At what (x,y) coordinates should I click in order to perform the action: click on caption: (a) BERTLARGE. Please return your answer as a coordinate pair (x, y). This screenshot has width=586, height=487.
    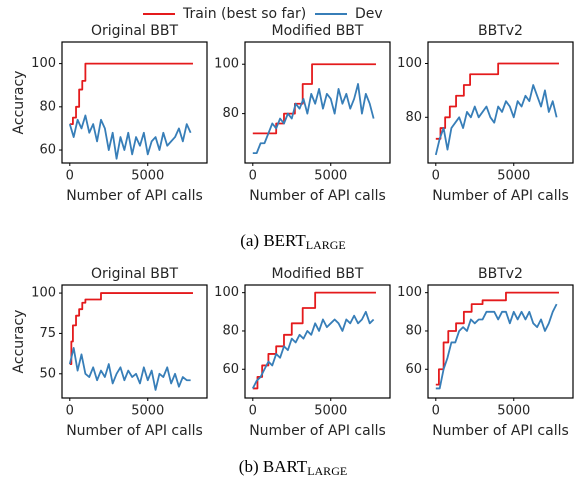
    Looking at the image, I should click on (293, 241).